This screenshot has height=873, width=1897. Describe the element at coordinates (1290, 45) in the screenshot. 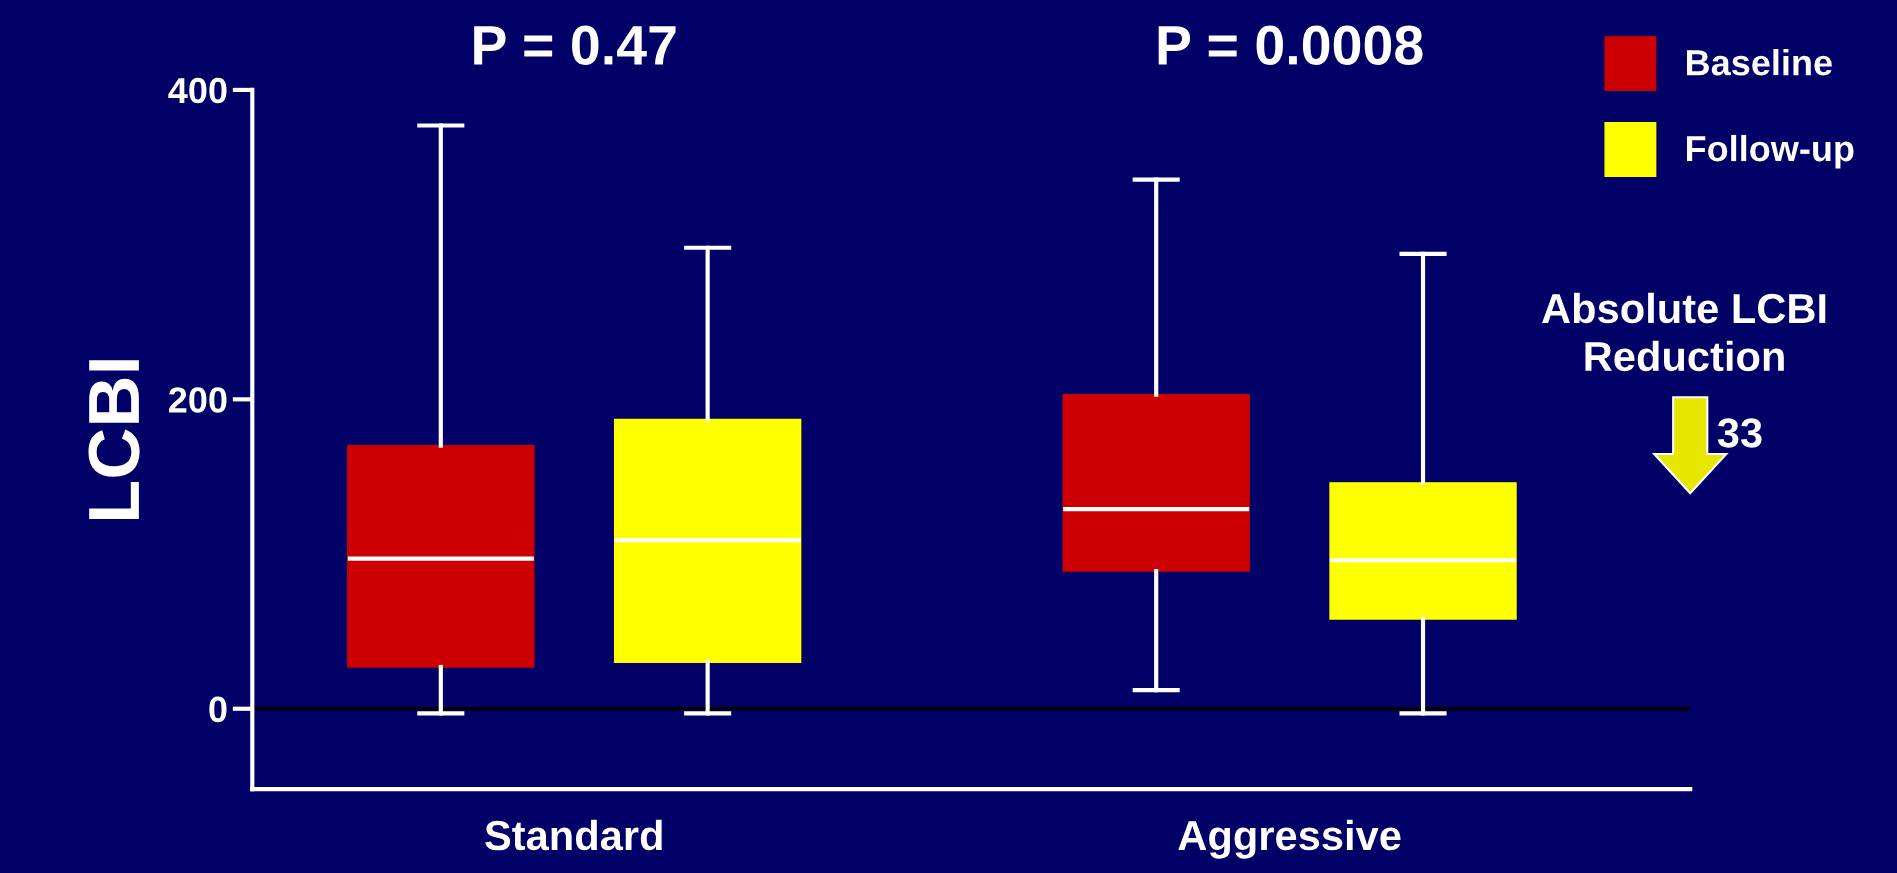

I see `text: P = 0.0008` at that location.